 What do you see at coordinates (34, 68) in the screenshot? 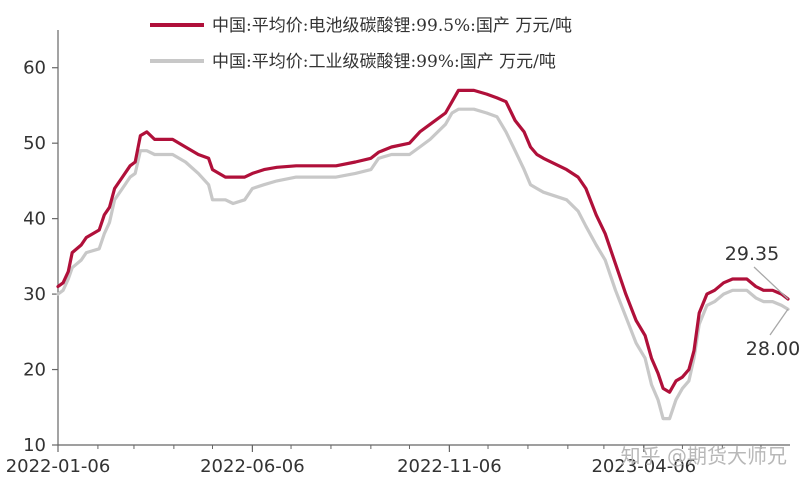
I see `y-tick-label-60: 60` at bounding box center [34, 68].